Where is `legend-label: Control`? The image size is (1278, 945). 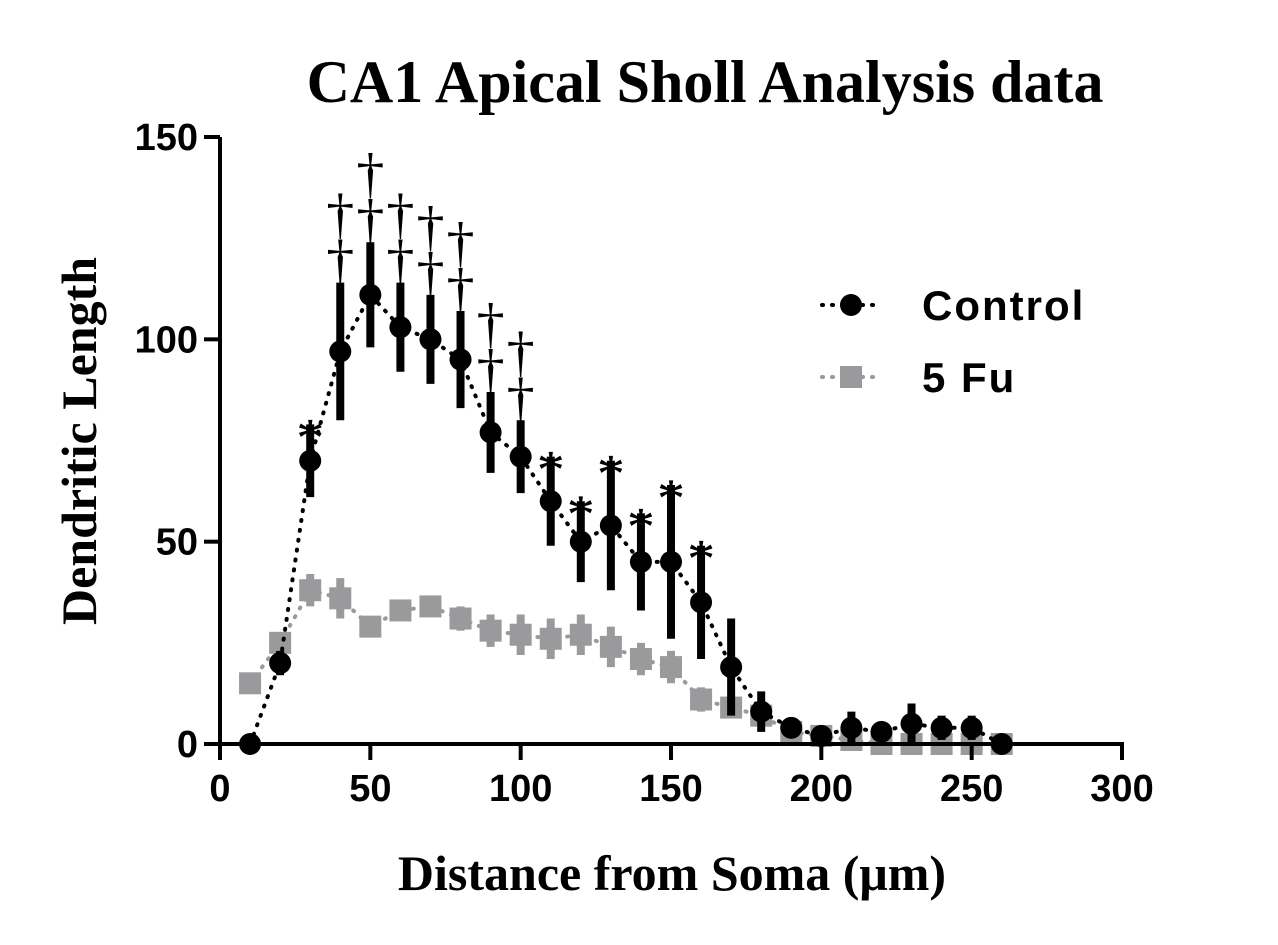
legend-label: Control is located at coordinates (1003, 305).